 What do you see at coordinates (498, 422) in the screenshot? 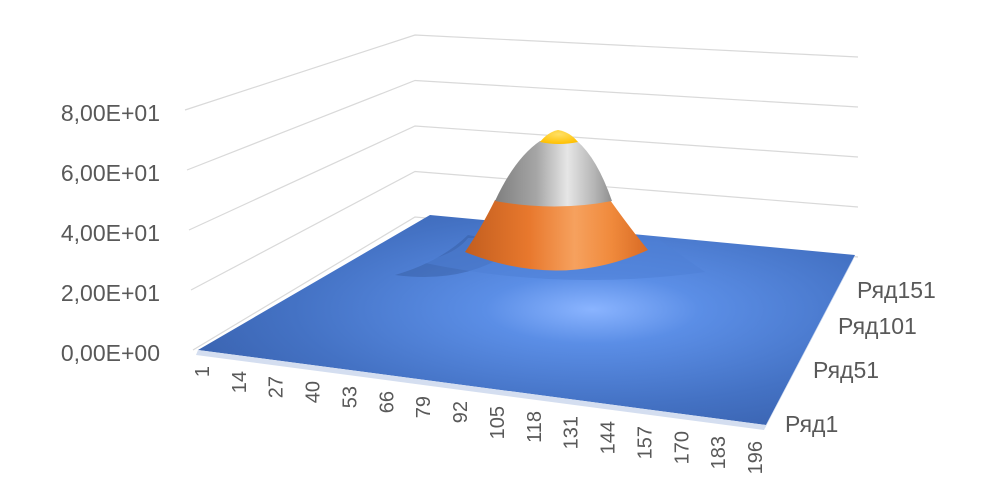
I see `x-tick-label: 105` at bounding box center [498, 422].